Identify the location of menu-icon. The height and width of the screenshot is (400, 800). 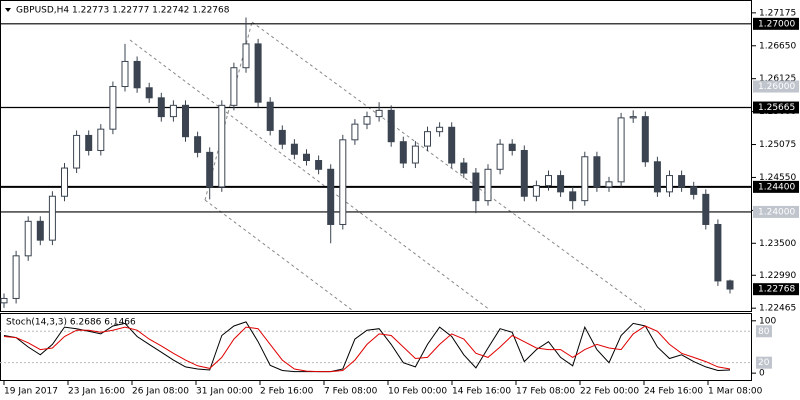
(8, 10).